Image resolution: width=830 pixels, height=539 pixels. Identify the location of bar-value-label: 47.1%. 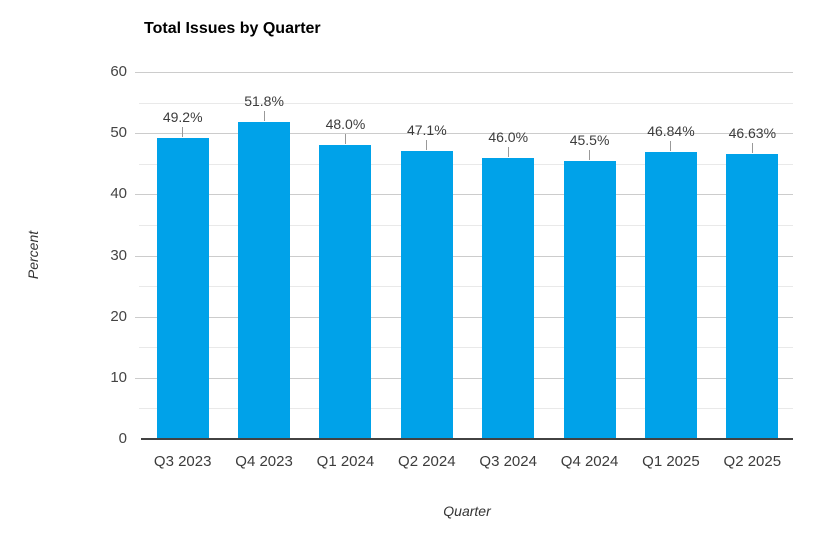
(426, 129).